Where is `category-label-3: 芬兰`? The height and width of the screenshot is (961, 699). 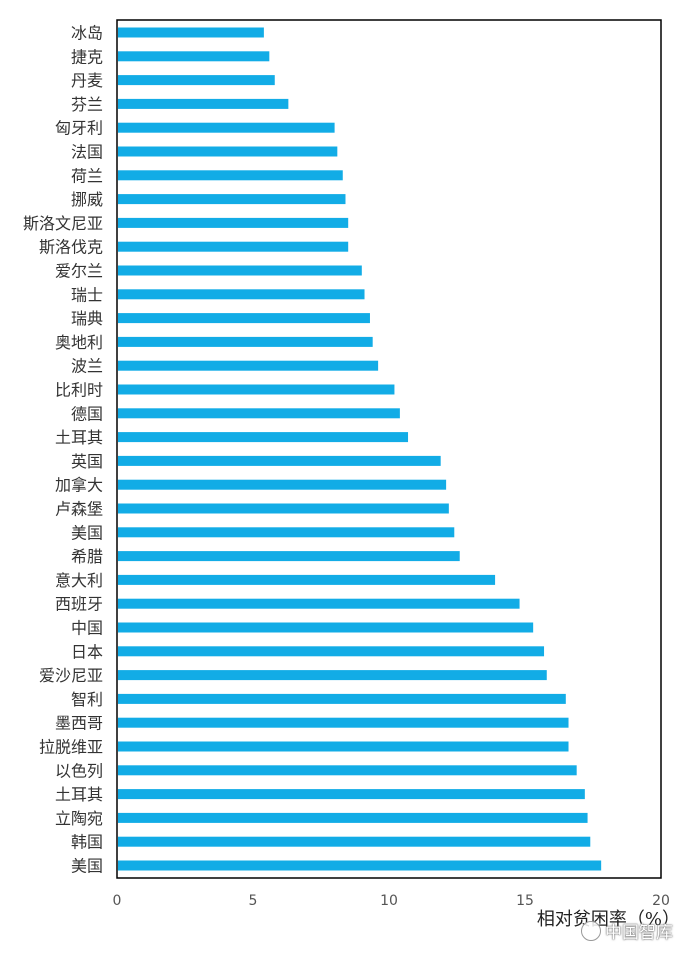 category-label-3: 芬兰 is located at coordinates (87, 104).